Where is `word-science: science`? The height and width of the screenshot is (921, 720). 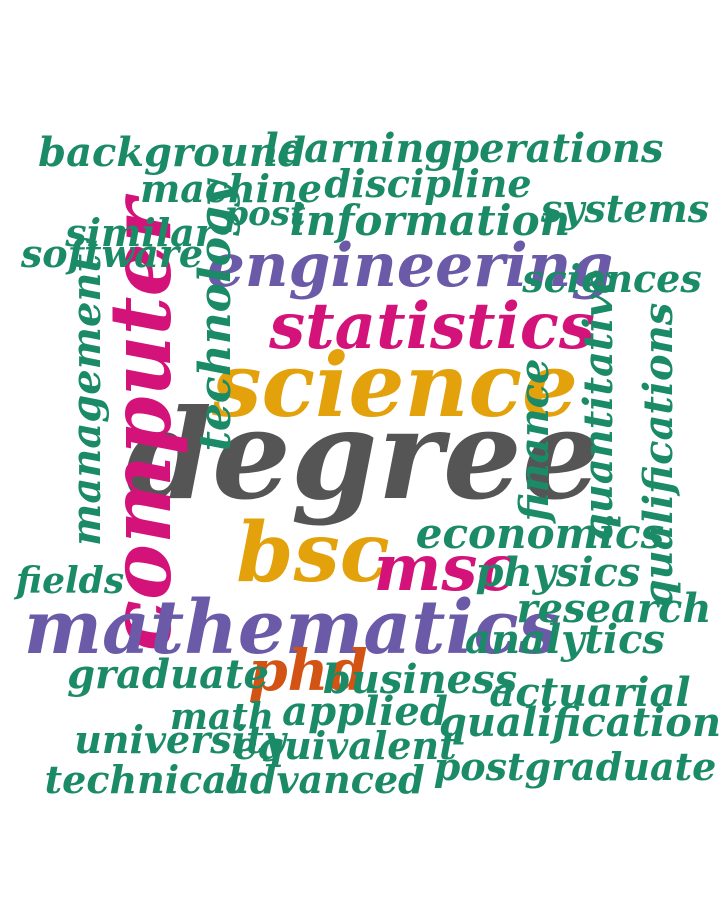
word-science: science is located at coordinates (394, 385).